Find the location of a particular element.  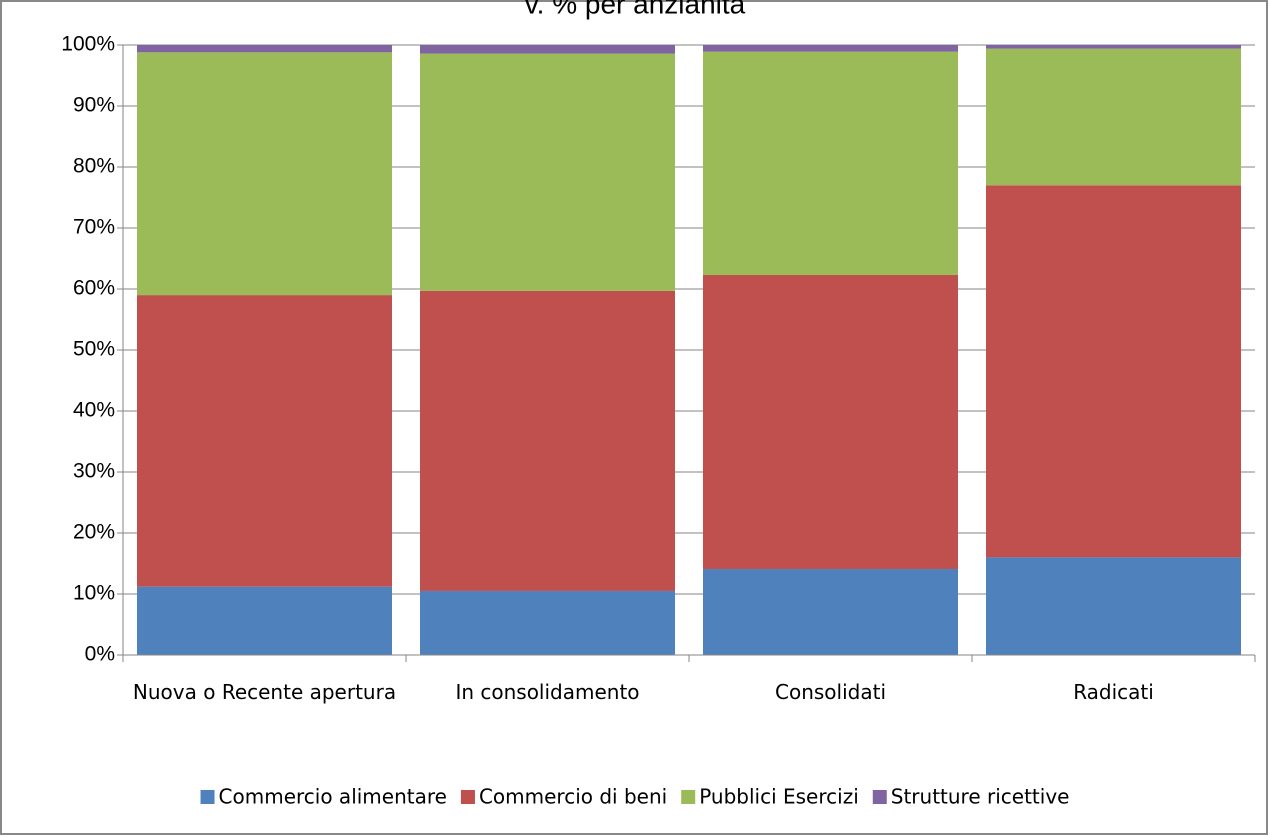

y-tick-label: 40% is located at coordinates (94, 410).